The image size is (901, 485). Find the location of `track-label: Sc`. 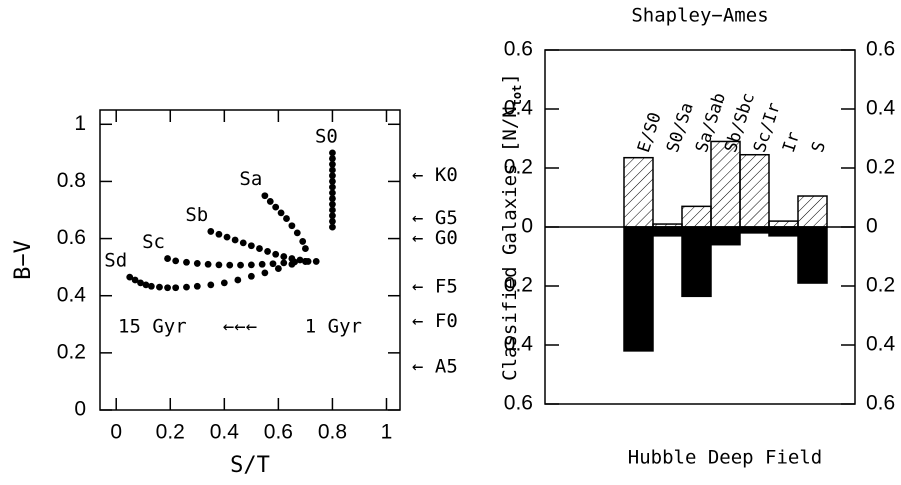

track-label: Sc is located at coordinates (153, 242).